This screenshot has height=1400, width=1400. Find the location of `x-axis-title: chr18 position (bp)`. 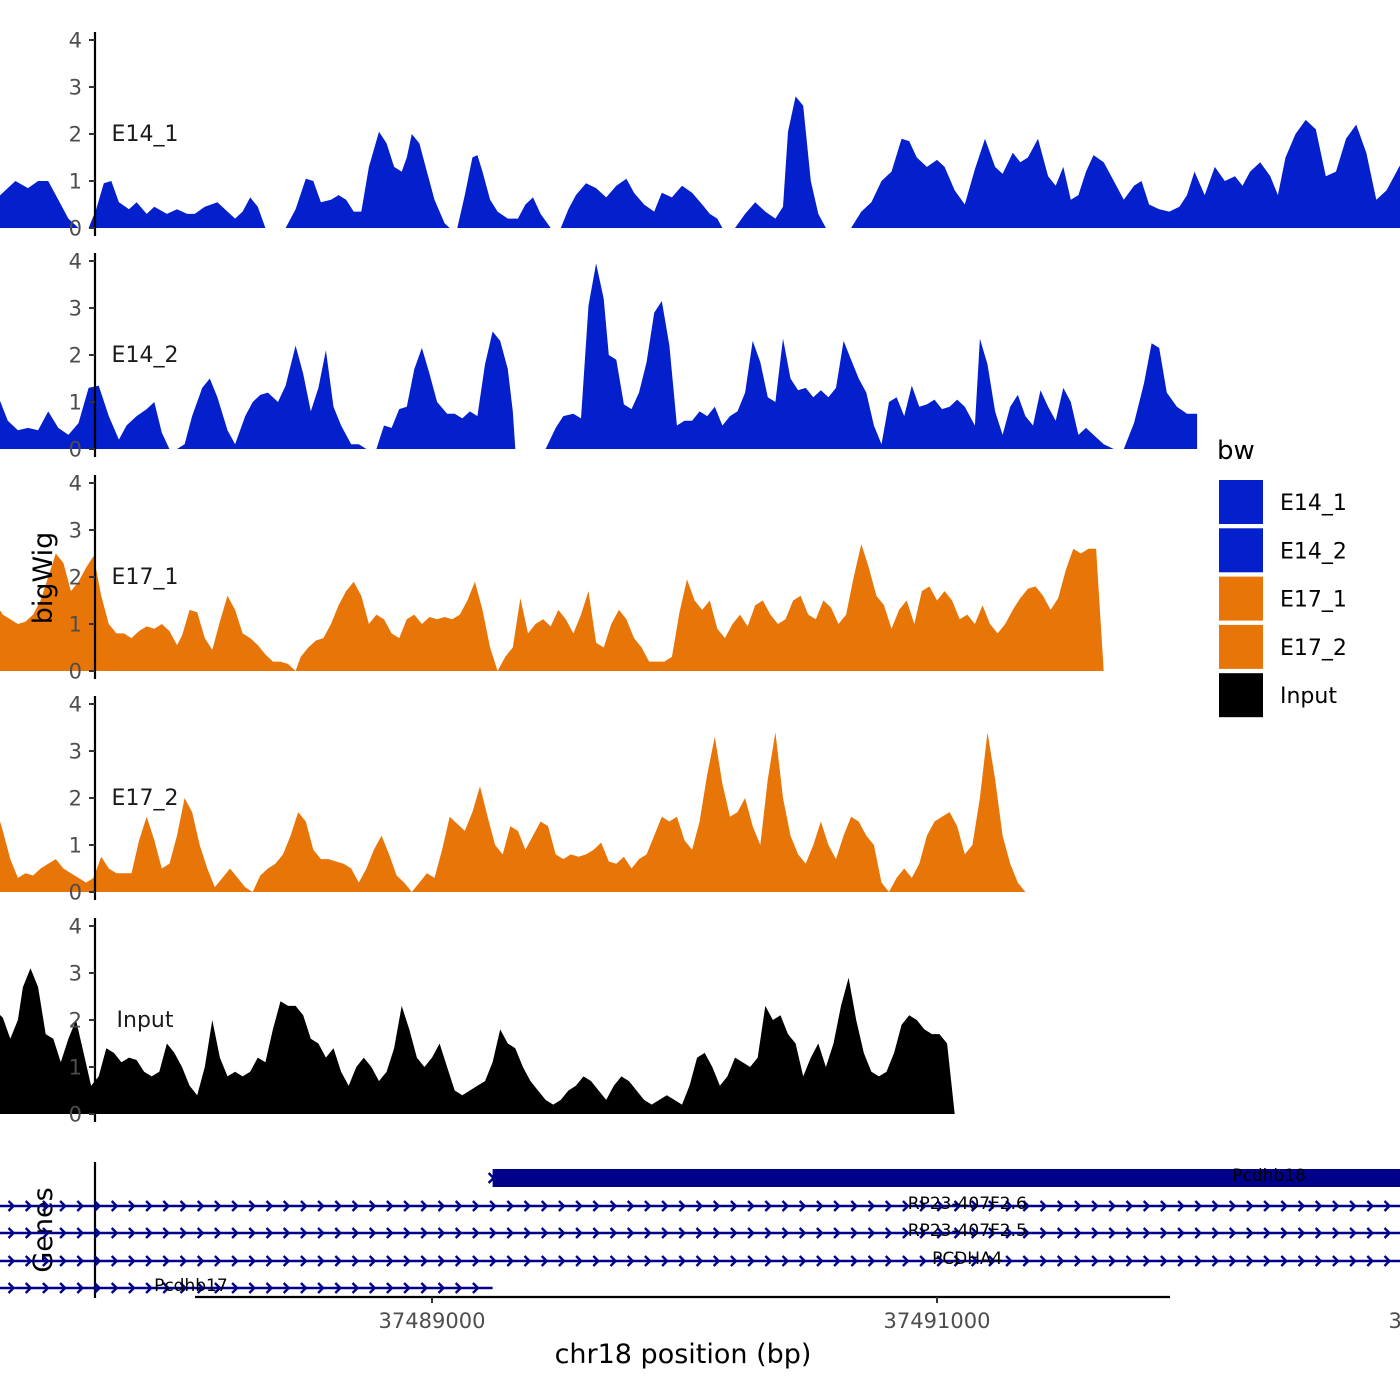

x-axis-title: chr18 position (bp) is located at coordinates (683, 1354).